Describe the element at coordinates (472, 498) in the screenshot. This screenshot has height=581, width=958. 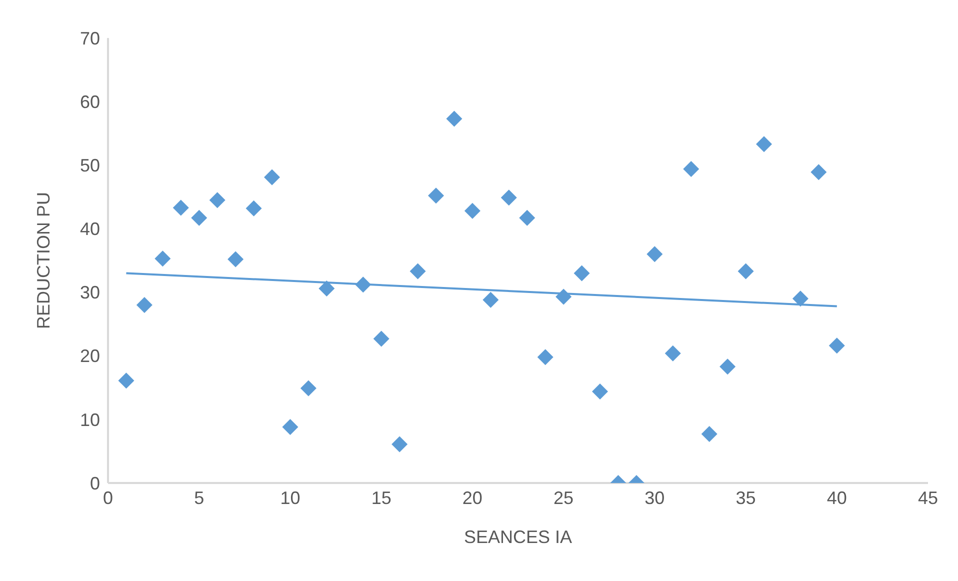
I see `x-tick-label: 20` at that location.